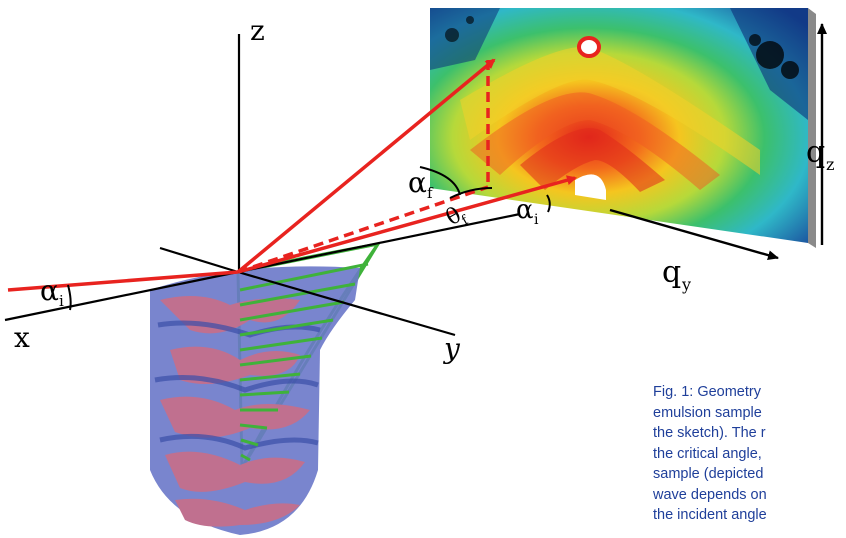  I want to click on alpha-f-subscript: f, so click(430, 193).